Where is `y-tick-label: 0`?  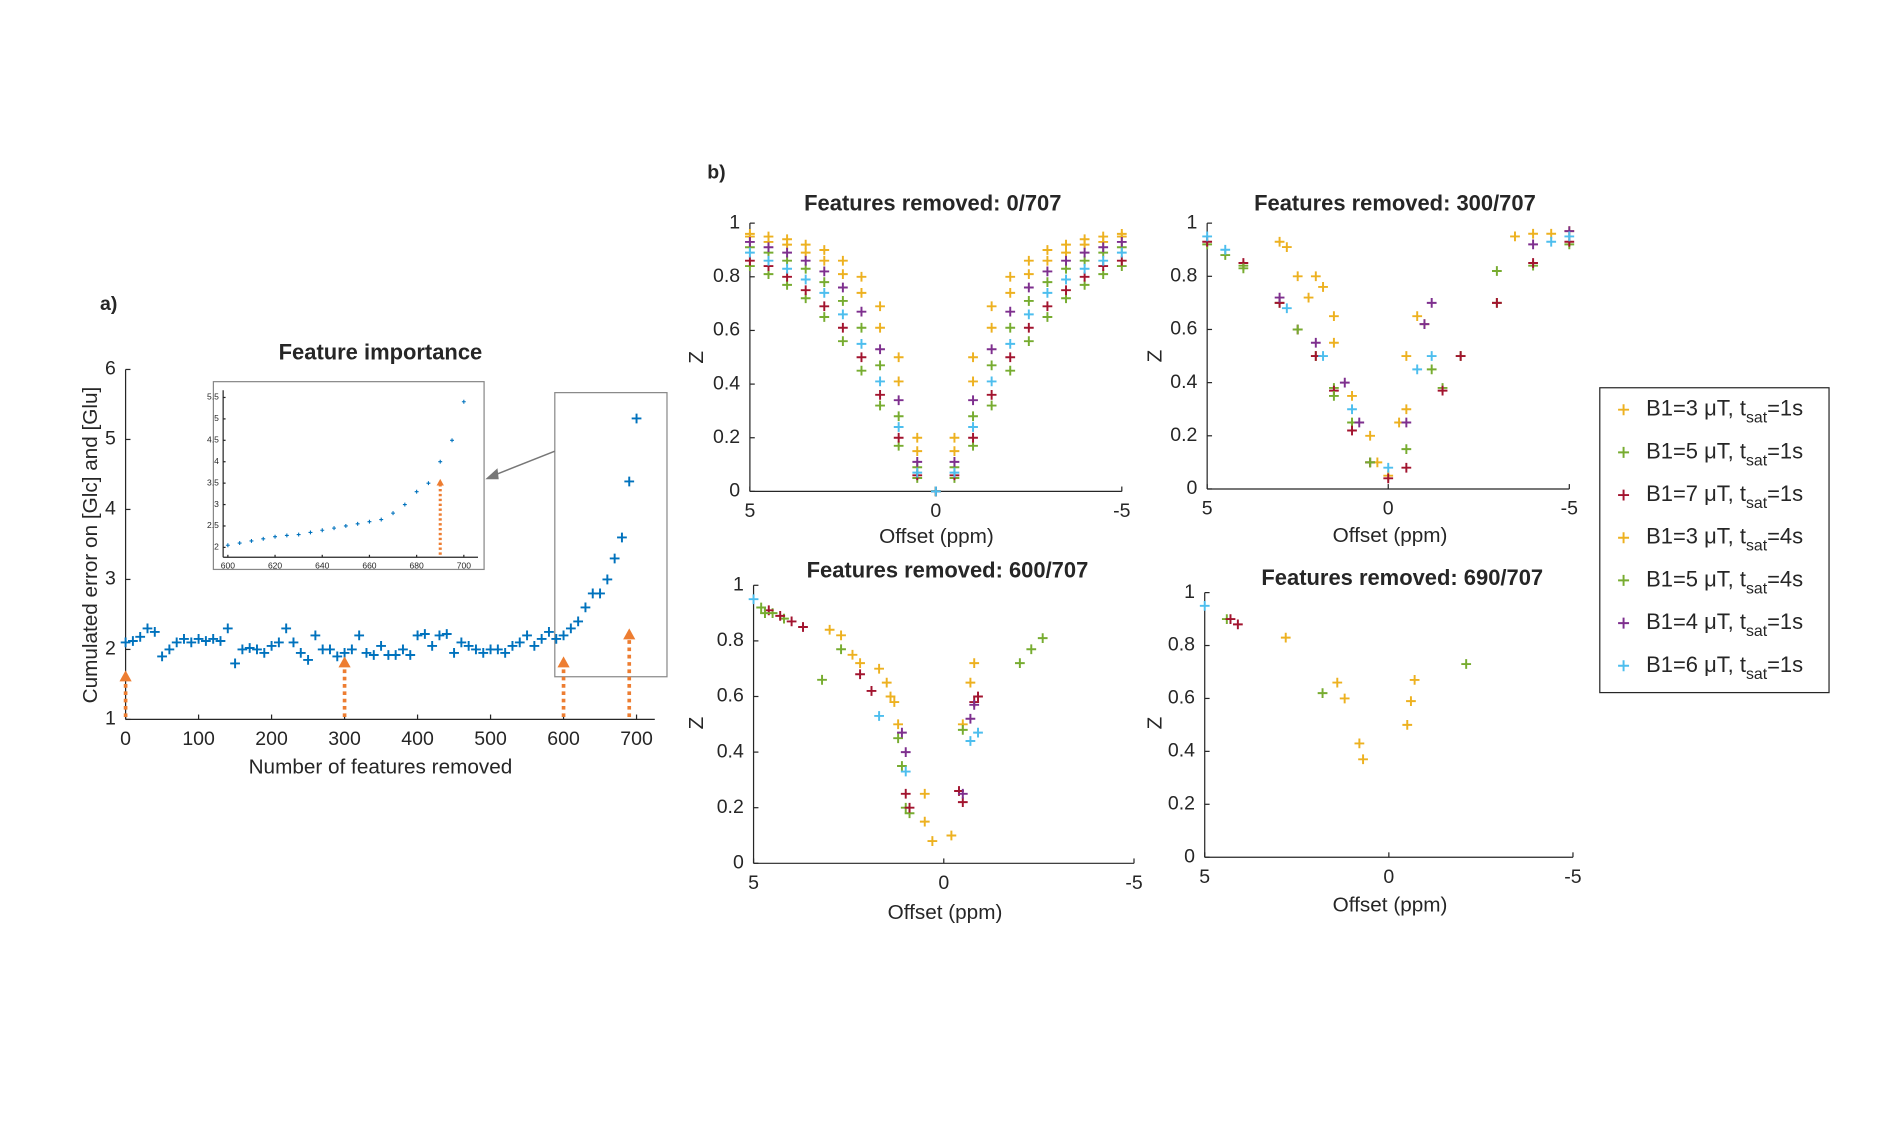
y-tick-label: 0 is located at coordinates (1189, 856).